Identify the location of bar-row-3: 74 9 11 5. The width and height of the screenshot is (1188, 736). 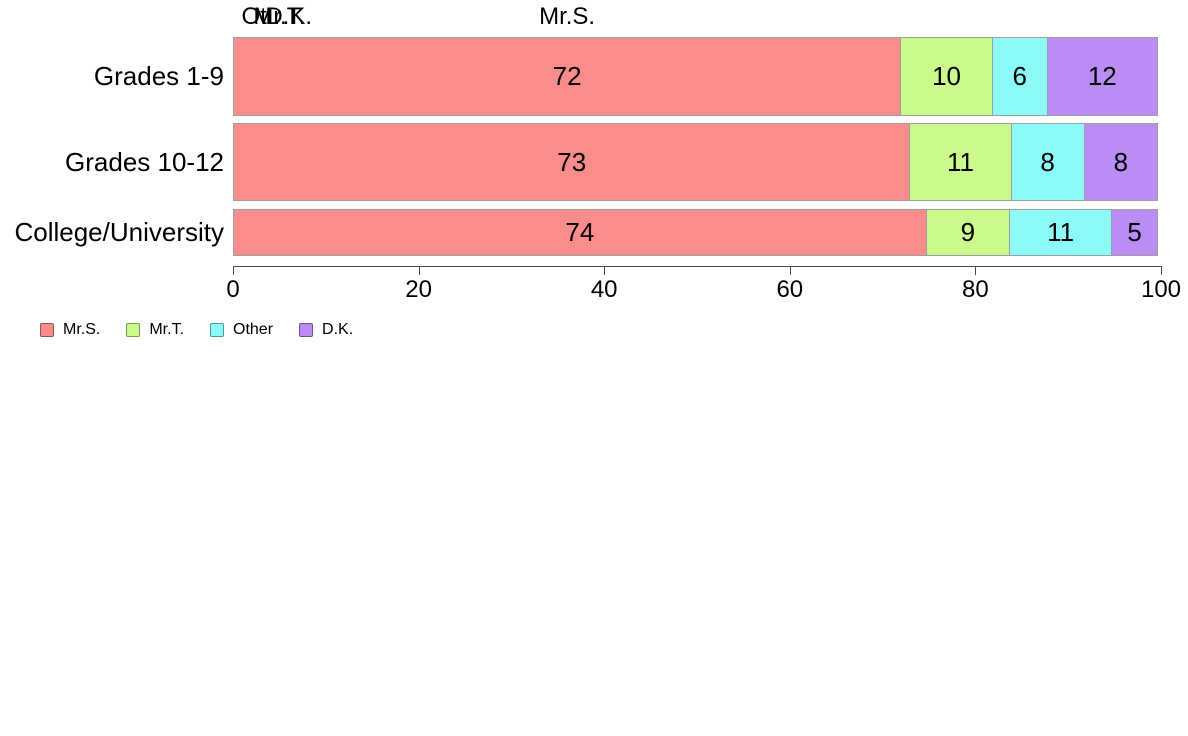
(697, 232).